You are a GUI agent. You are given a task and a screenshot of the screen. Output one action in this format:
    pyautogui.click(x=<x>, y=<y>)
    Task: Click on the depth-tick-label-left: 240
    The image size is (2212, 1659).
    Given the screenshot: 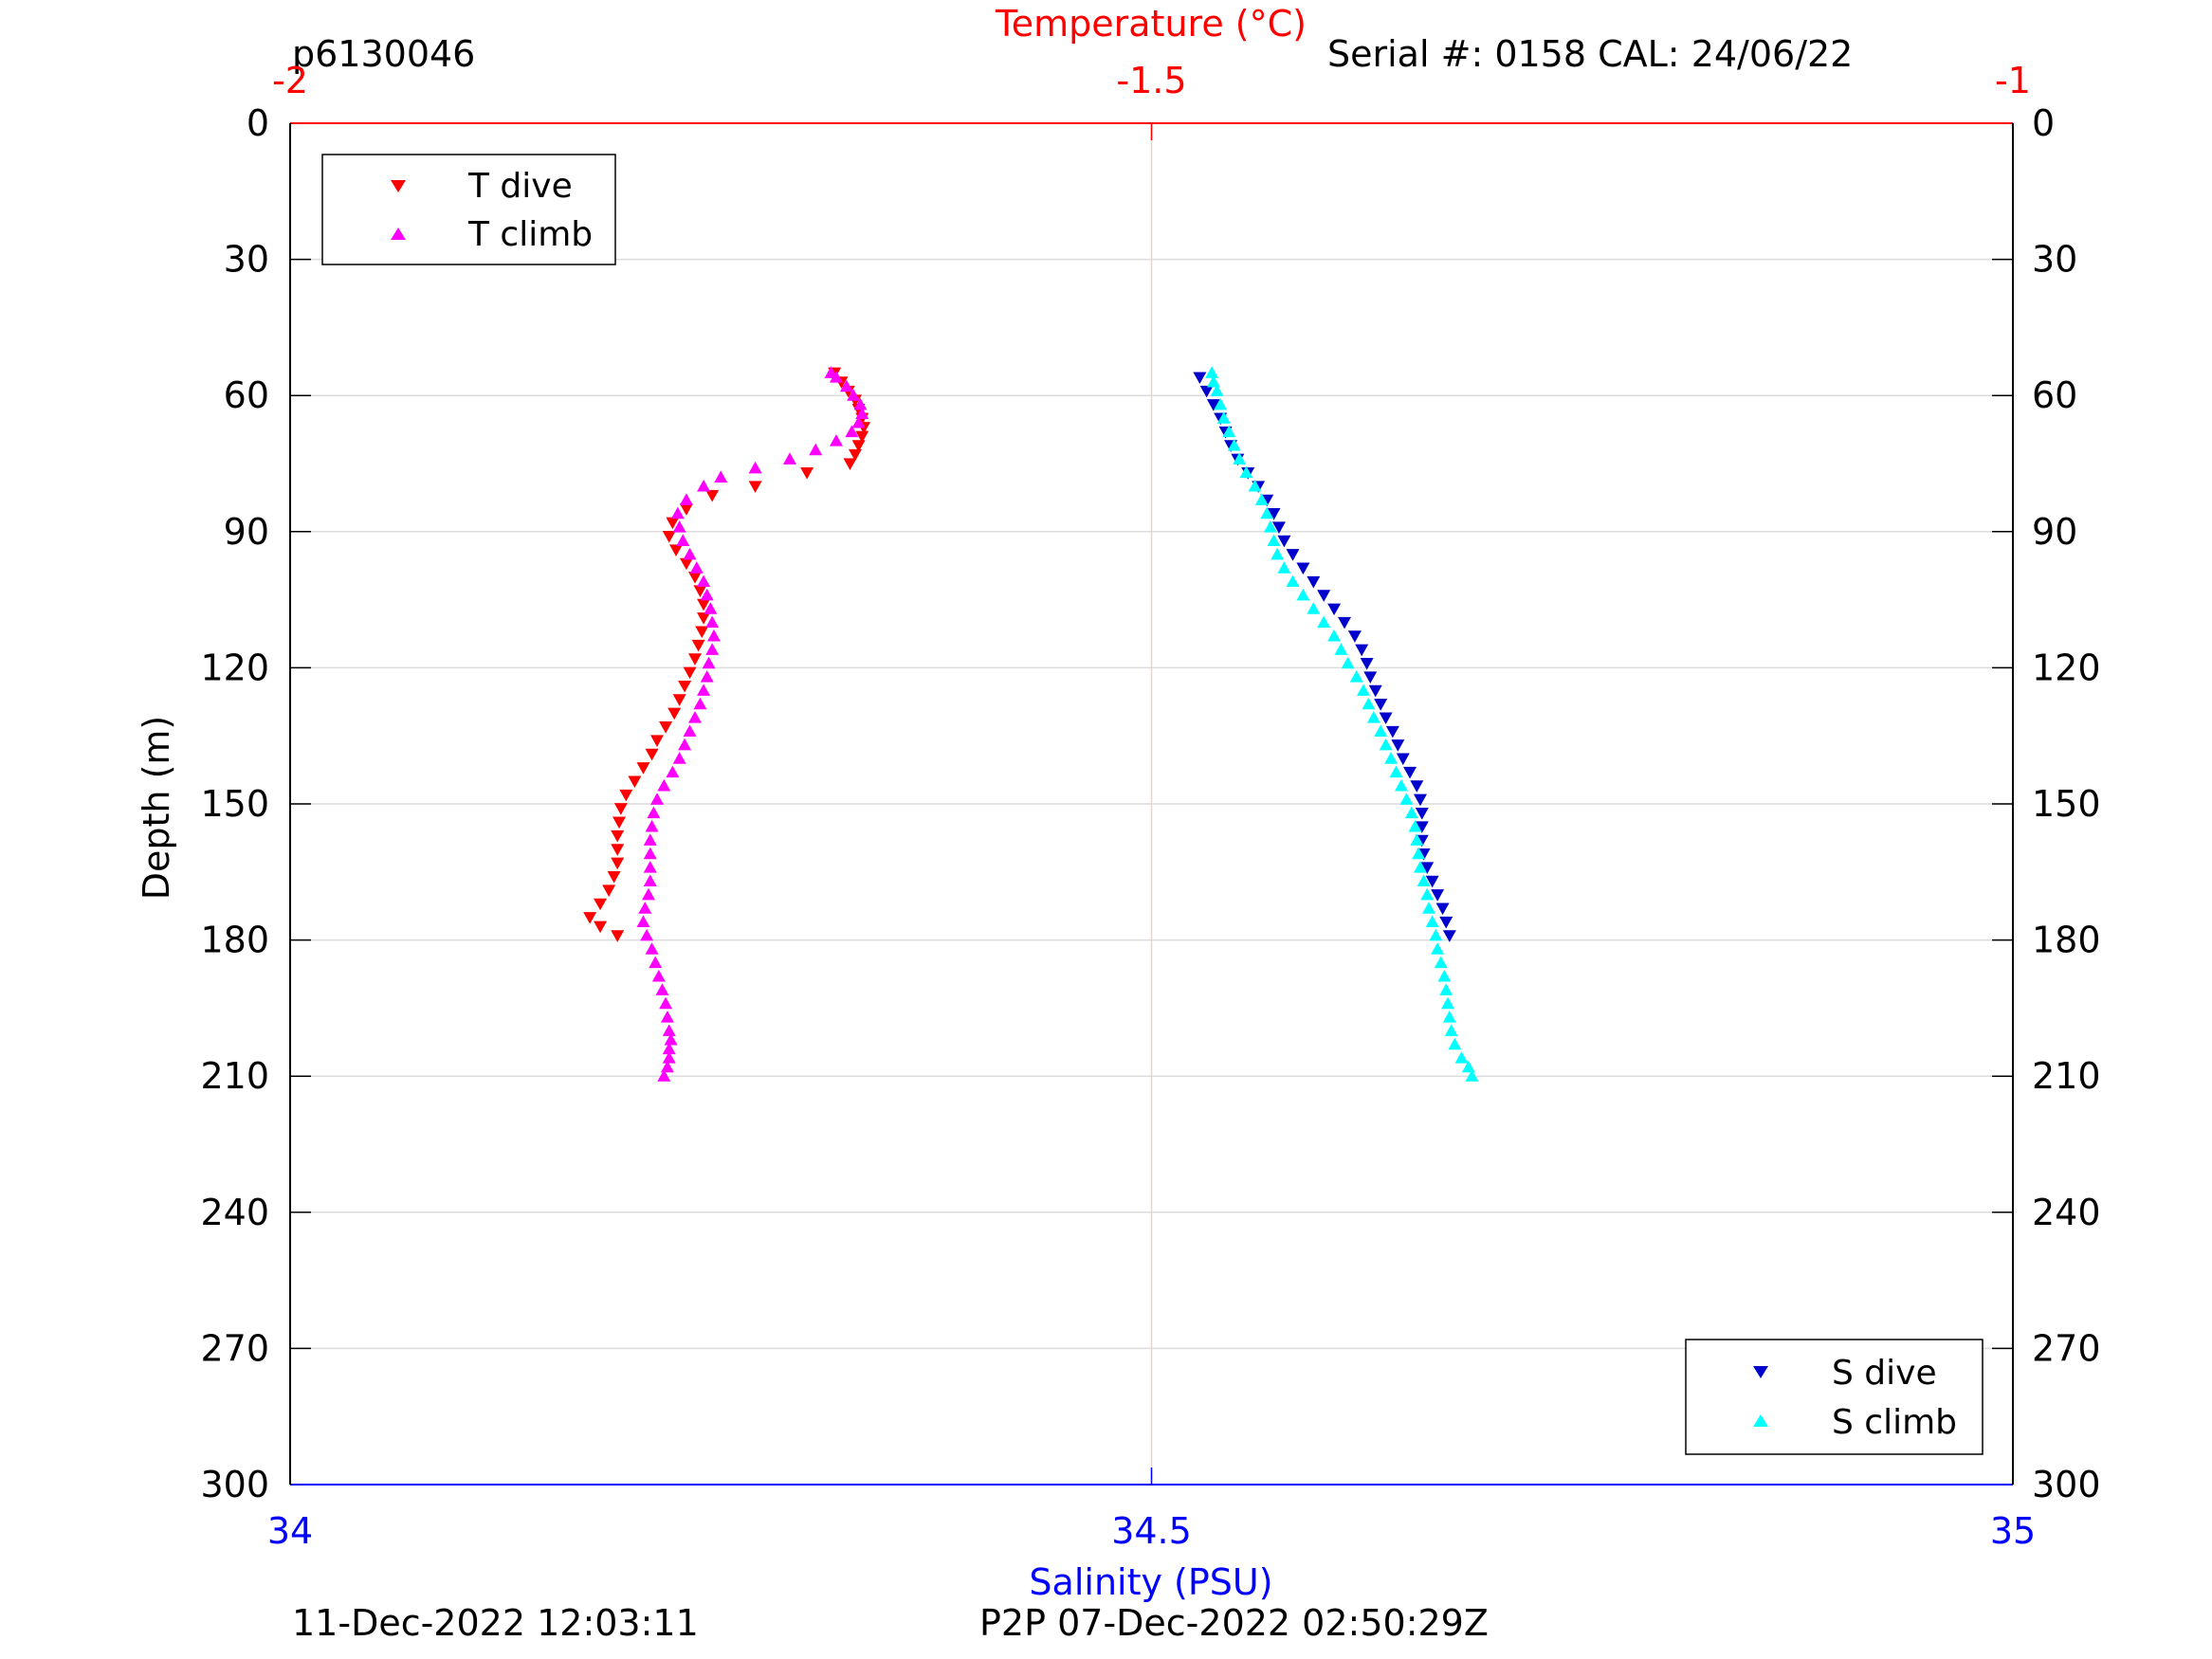 What is the action you would take?
    pyautogui.click(x=234, y=1212)
    